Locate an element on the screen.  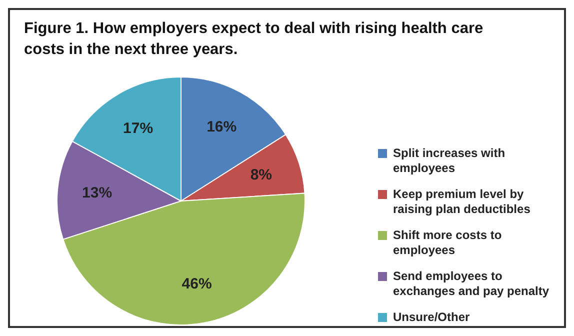
chart-title: Figure 1. How employers expect to deal with rising health care costs in the next three years. is located at coordinates (254, 39).